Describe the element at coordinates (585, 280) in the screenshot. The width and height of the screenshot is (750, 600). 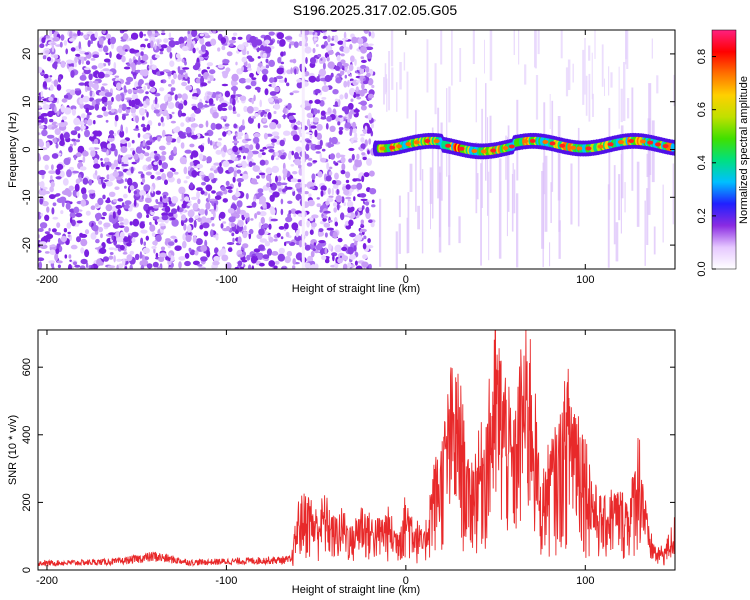
I see `heatmap-xtick-label: 100` at that location.